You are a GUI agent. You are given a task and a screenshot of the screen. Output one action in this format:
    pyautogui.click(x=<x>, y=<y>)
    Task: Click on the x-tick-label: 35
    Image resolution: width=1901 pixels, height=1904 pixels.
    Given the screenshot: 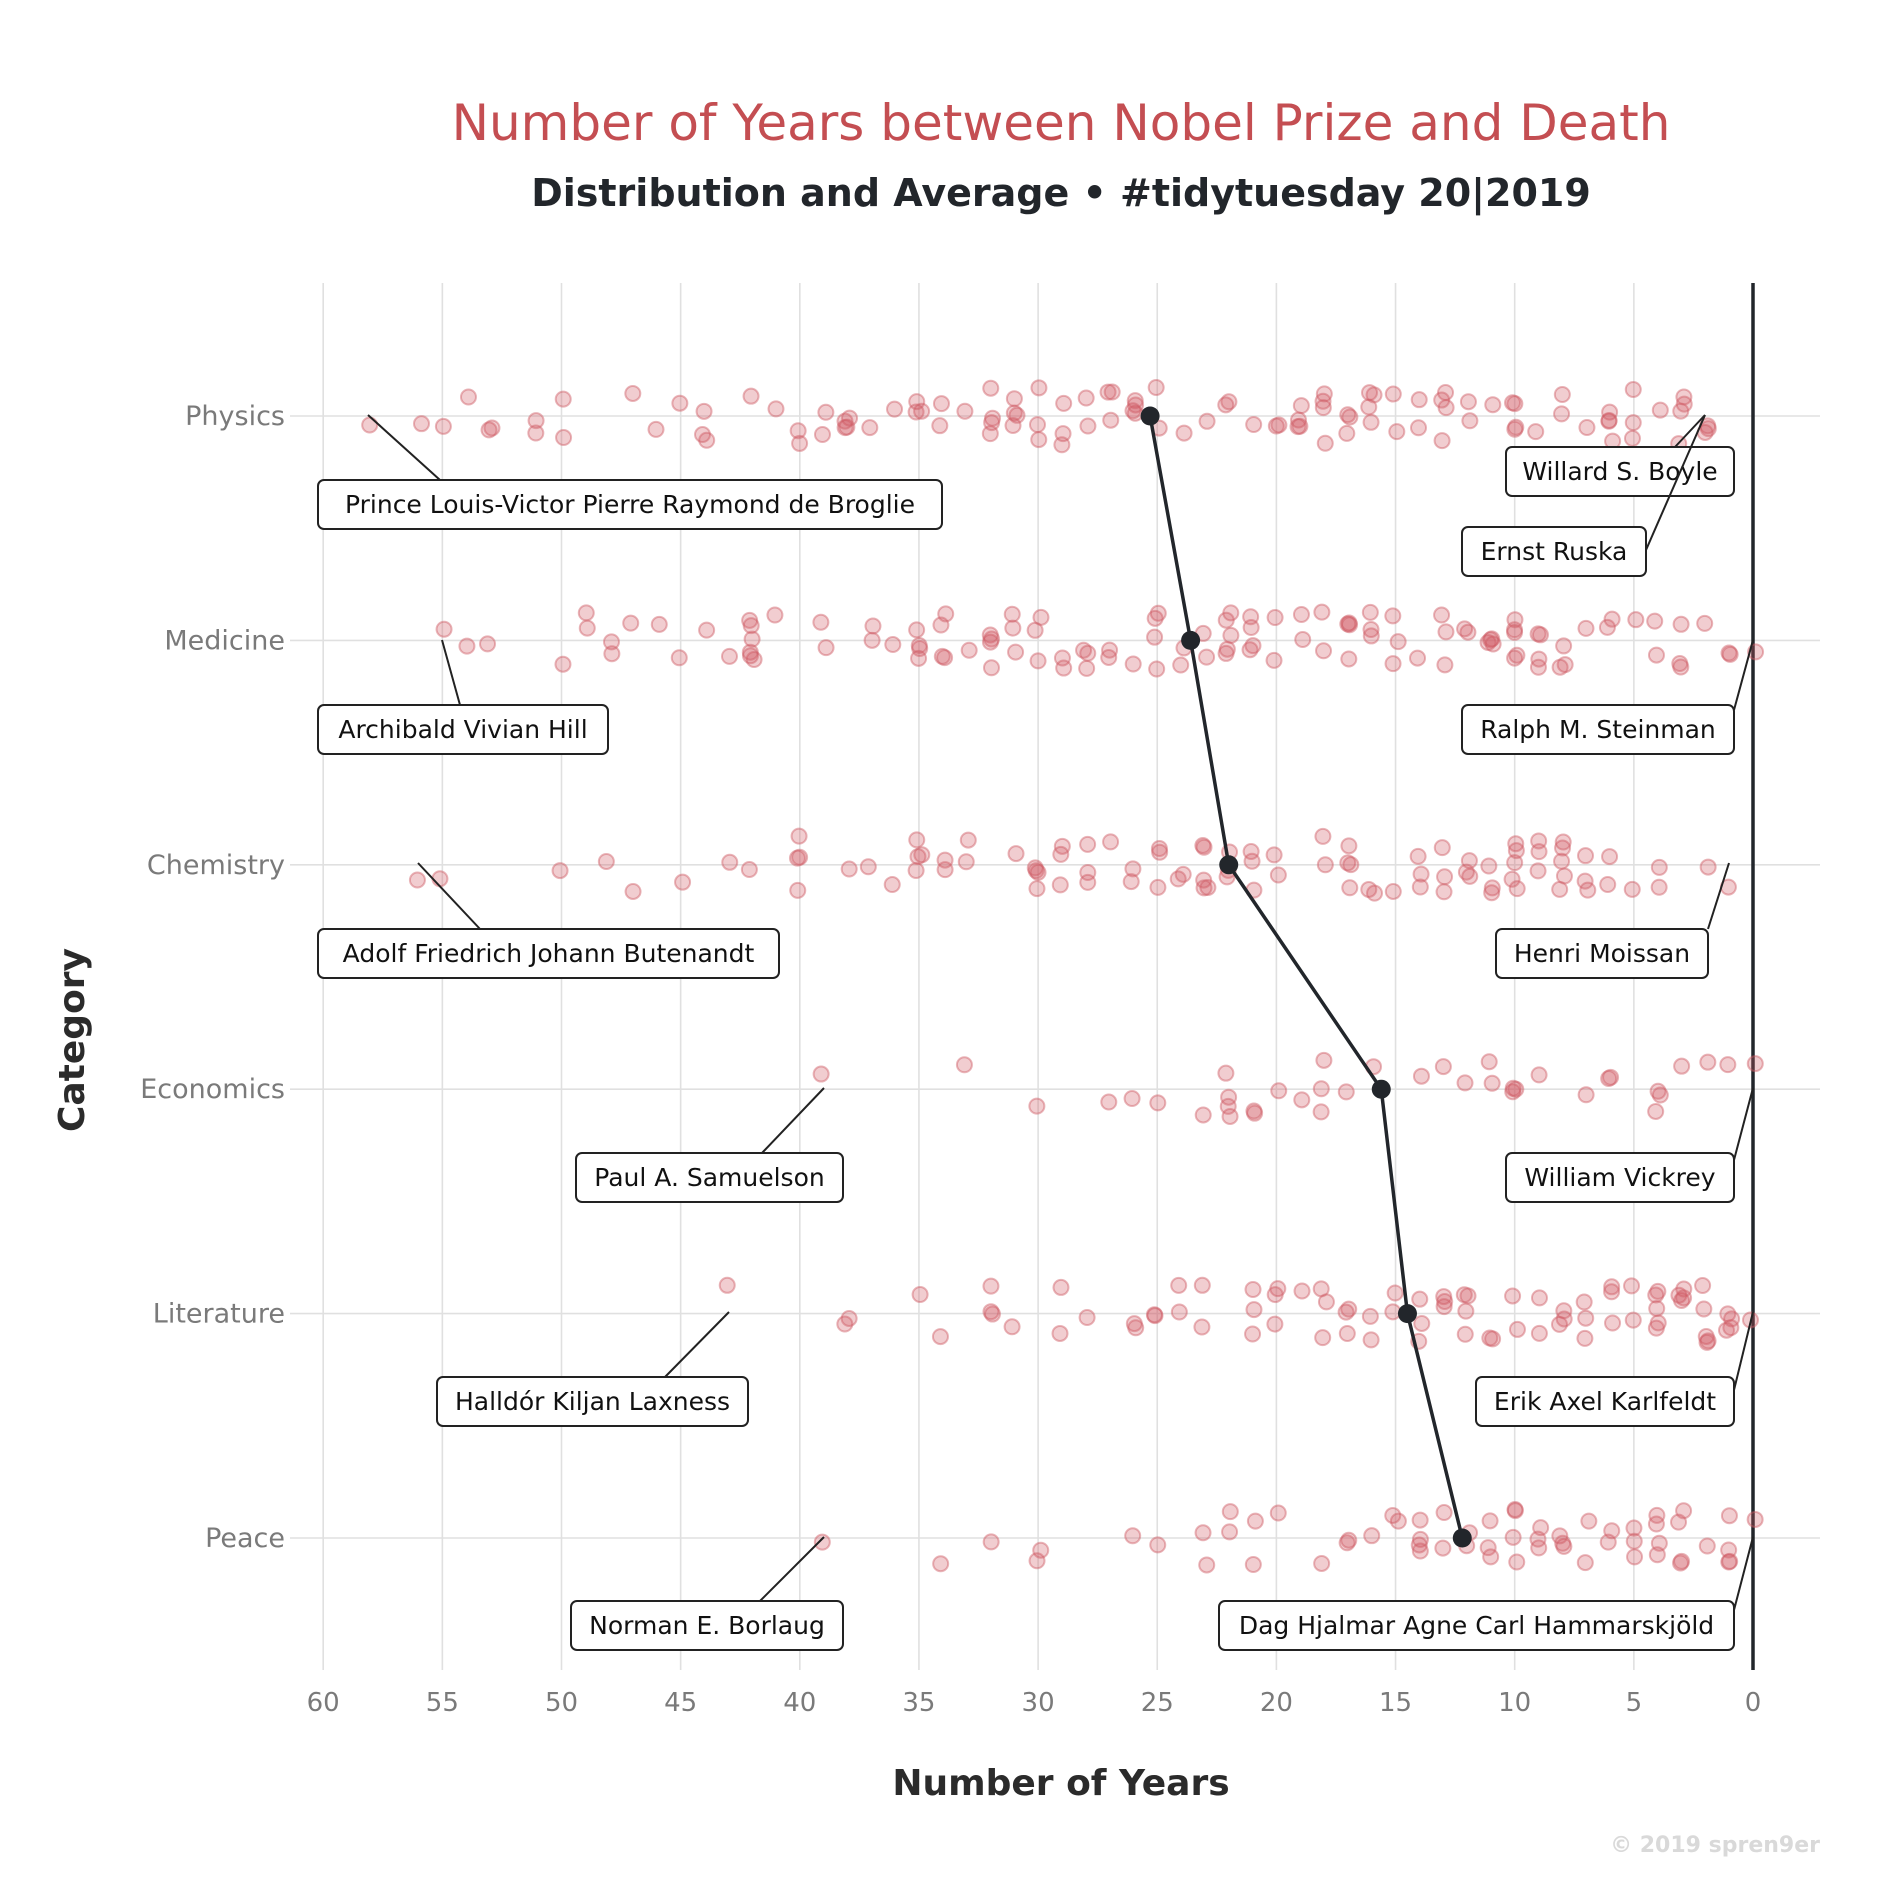 What is the action you would take?
    pyautogui.click(x=918, y=1703)
    